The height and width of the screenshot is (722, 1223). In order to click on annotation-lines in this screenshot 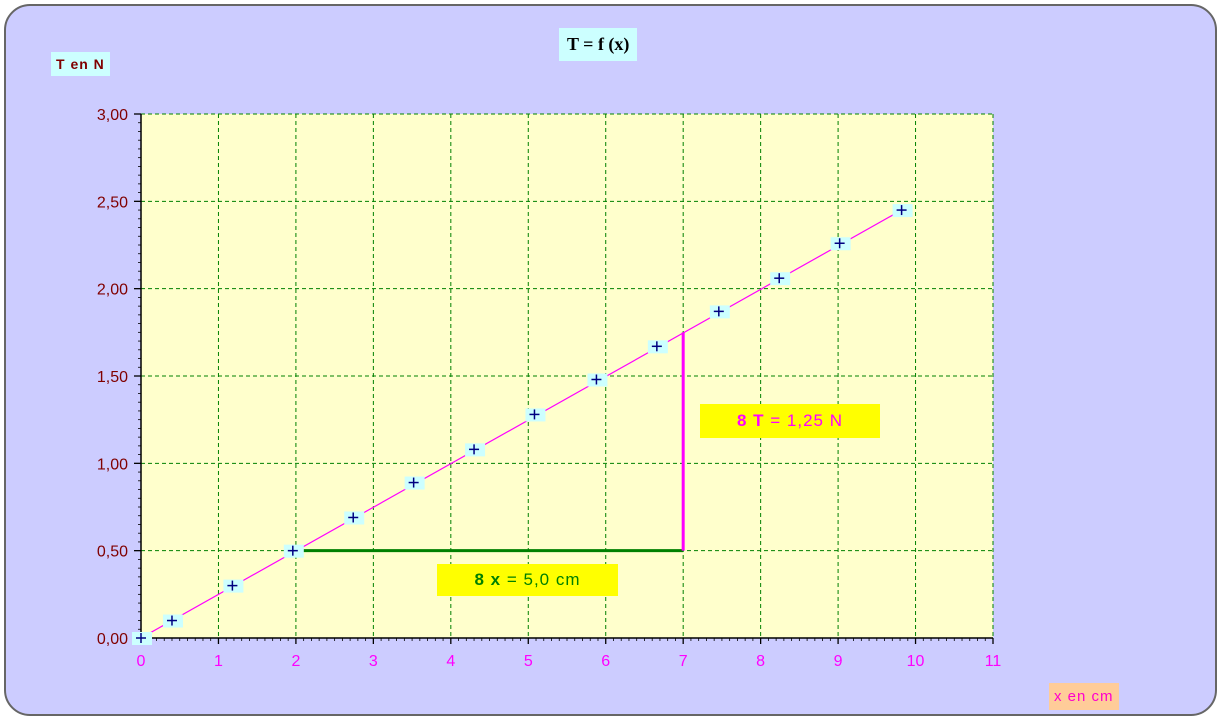, I will do `click(490, 442)`.